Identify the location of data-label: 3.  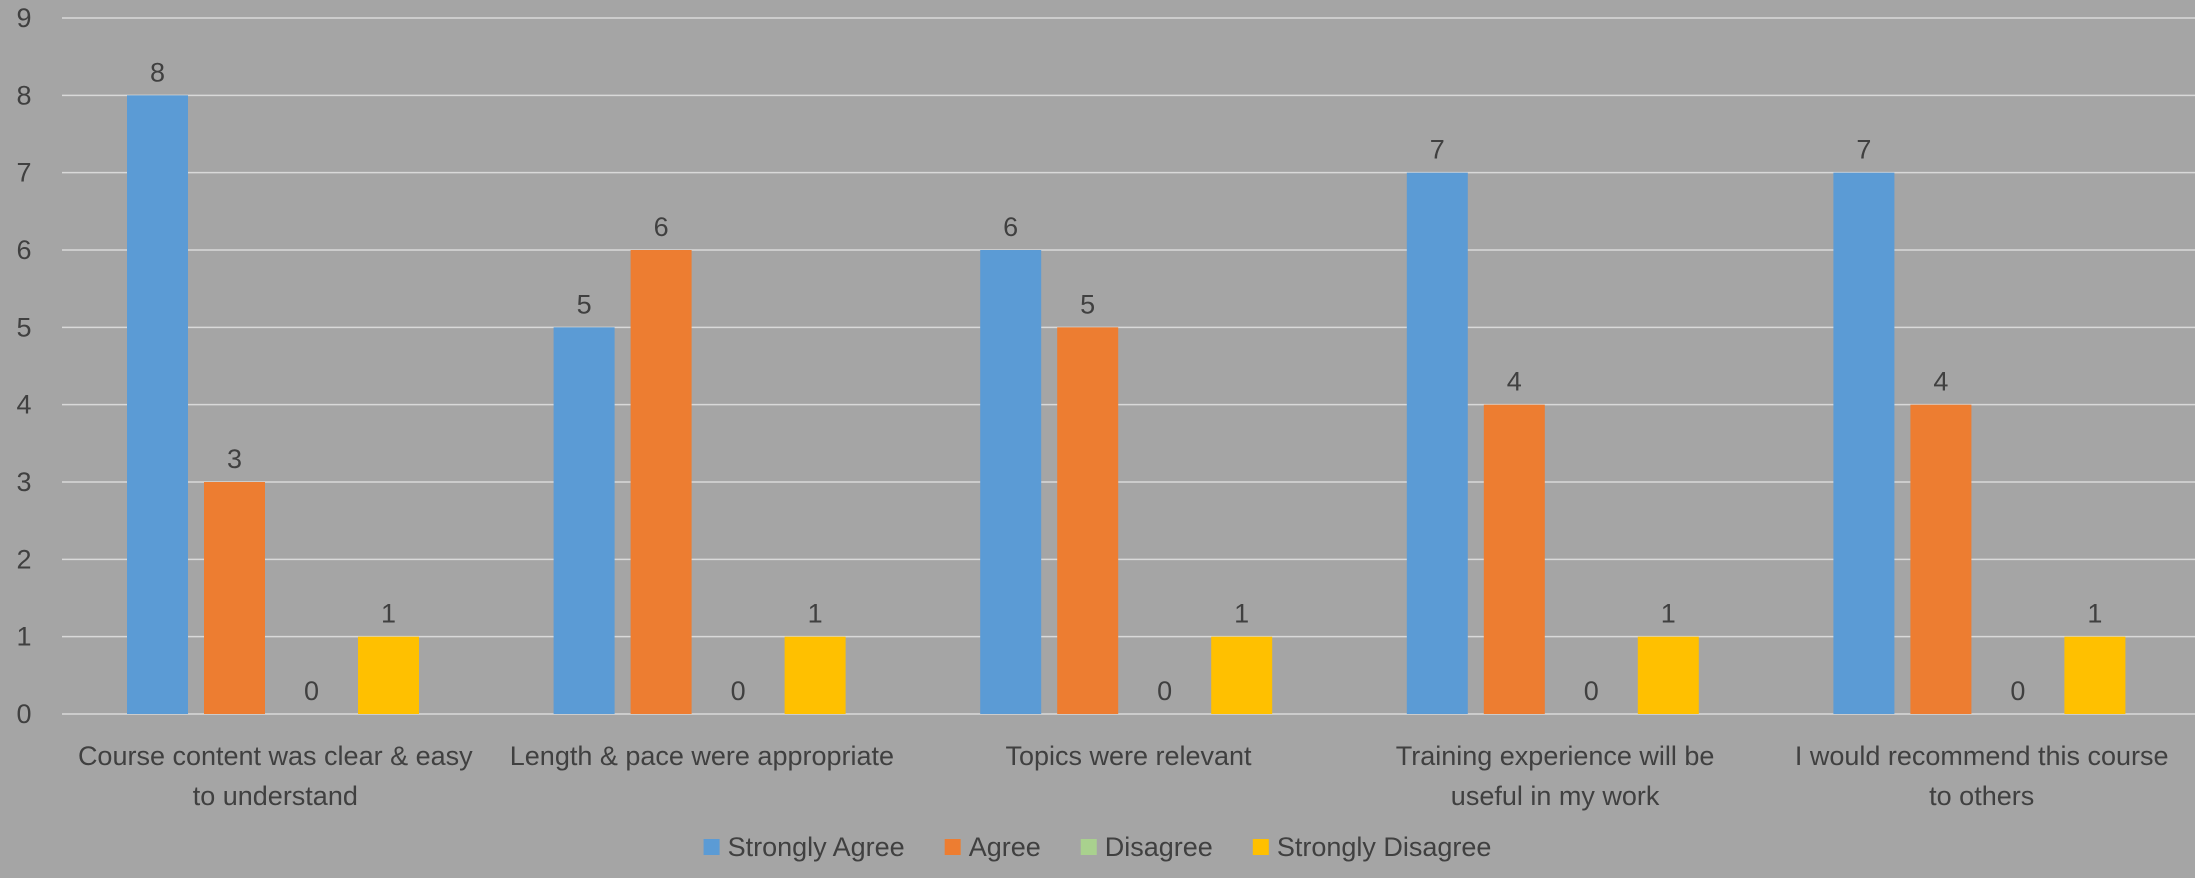
(234, 459).